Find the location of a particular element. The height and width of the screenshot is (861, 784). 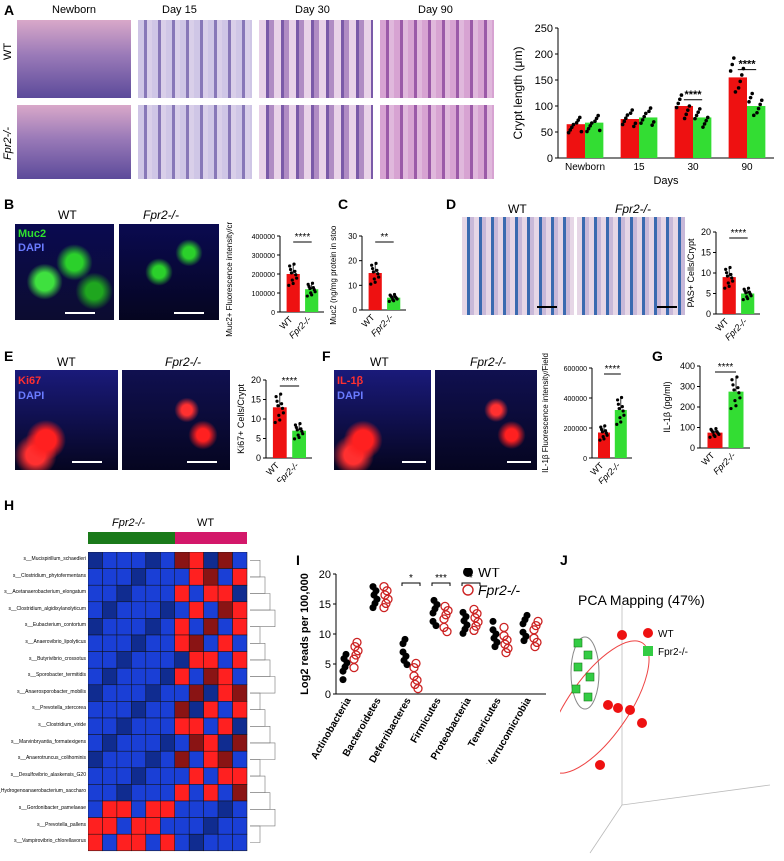

micrograph-a-ko-d30 is located at coordinates (316, 142).